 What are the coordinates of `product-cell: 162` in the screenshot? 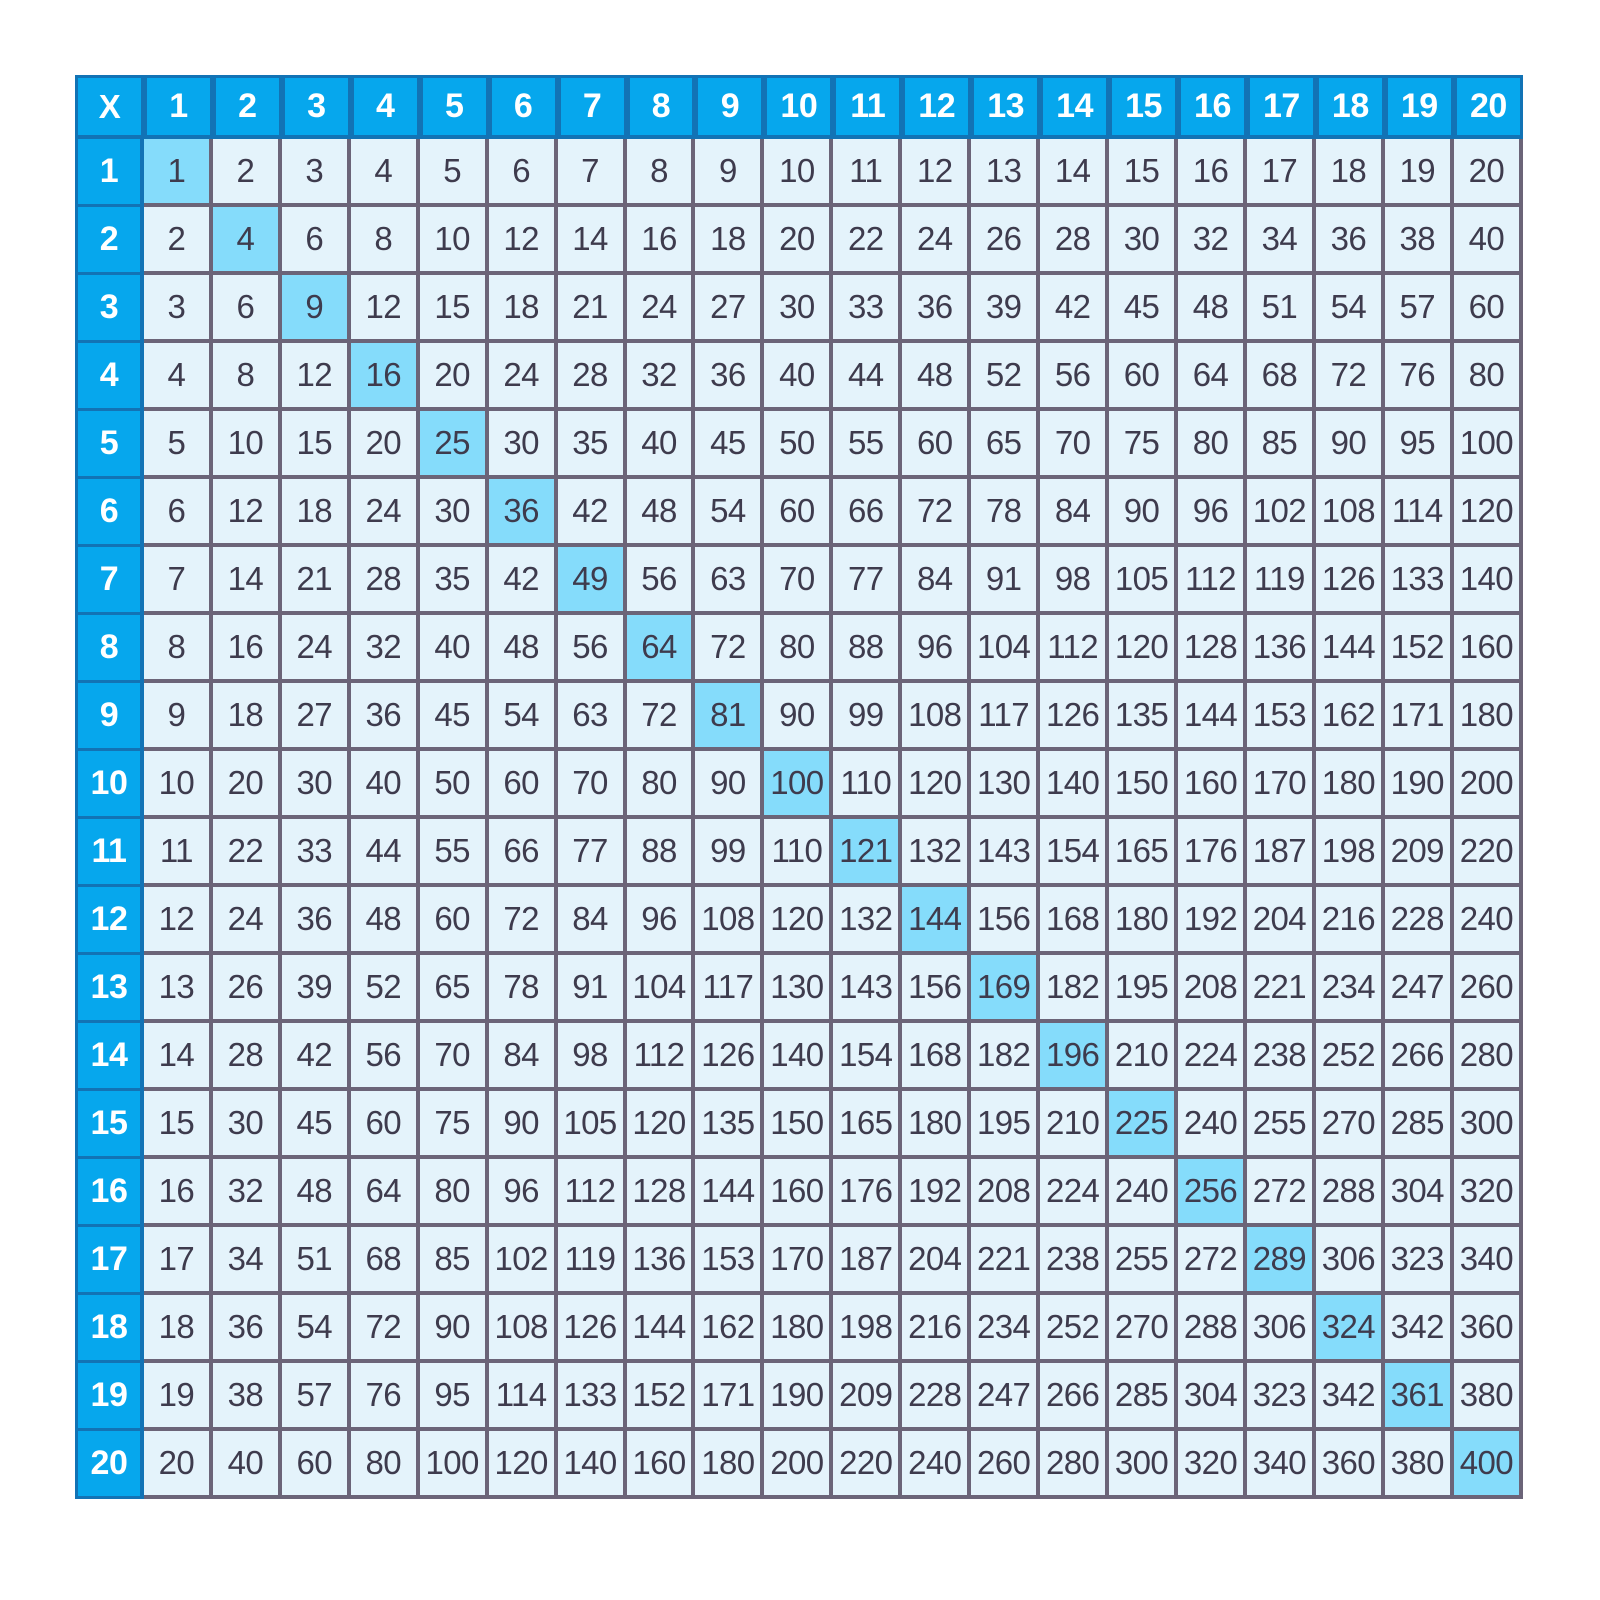 It's located at (730, 1329).